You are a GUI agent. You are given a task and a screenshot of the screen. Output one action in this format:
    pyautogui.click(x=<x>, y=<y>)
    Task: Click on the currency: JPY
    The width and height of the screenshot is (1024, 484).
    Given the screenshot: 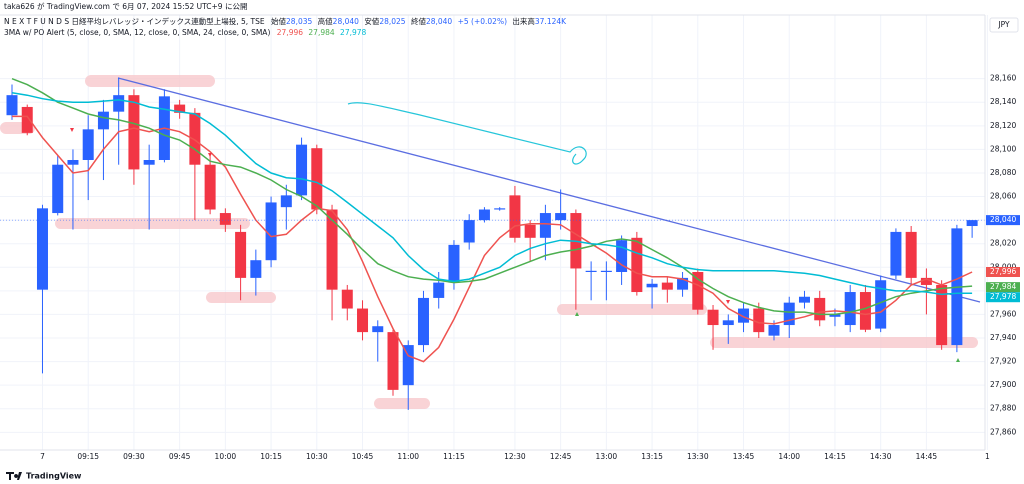 What is the action you would take?
    pyautogui.click(x=1003, y=24)
    